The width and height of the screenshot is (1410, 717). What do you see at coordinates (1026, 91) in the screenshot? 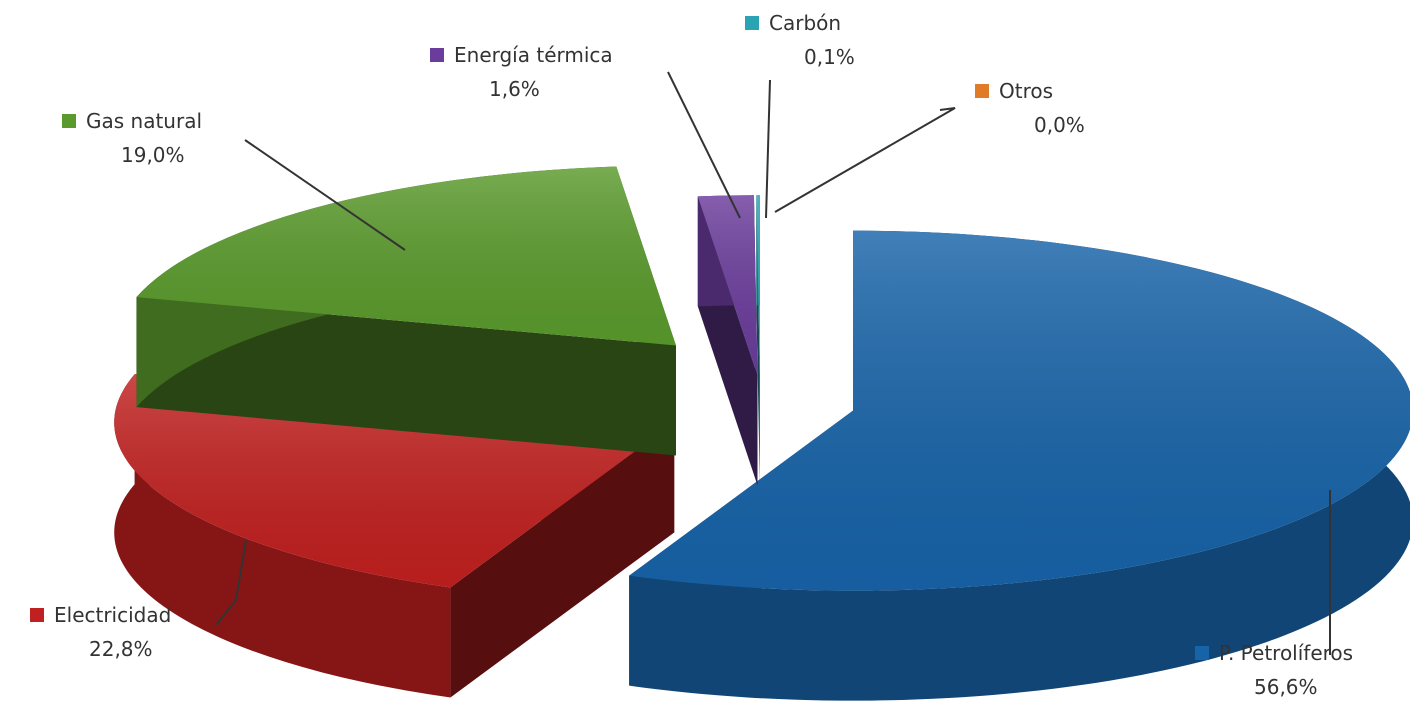
I see `slice-label: Otros` at bounding box center [1026, 91].